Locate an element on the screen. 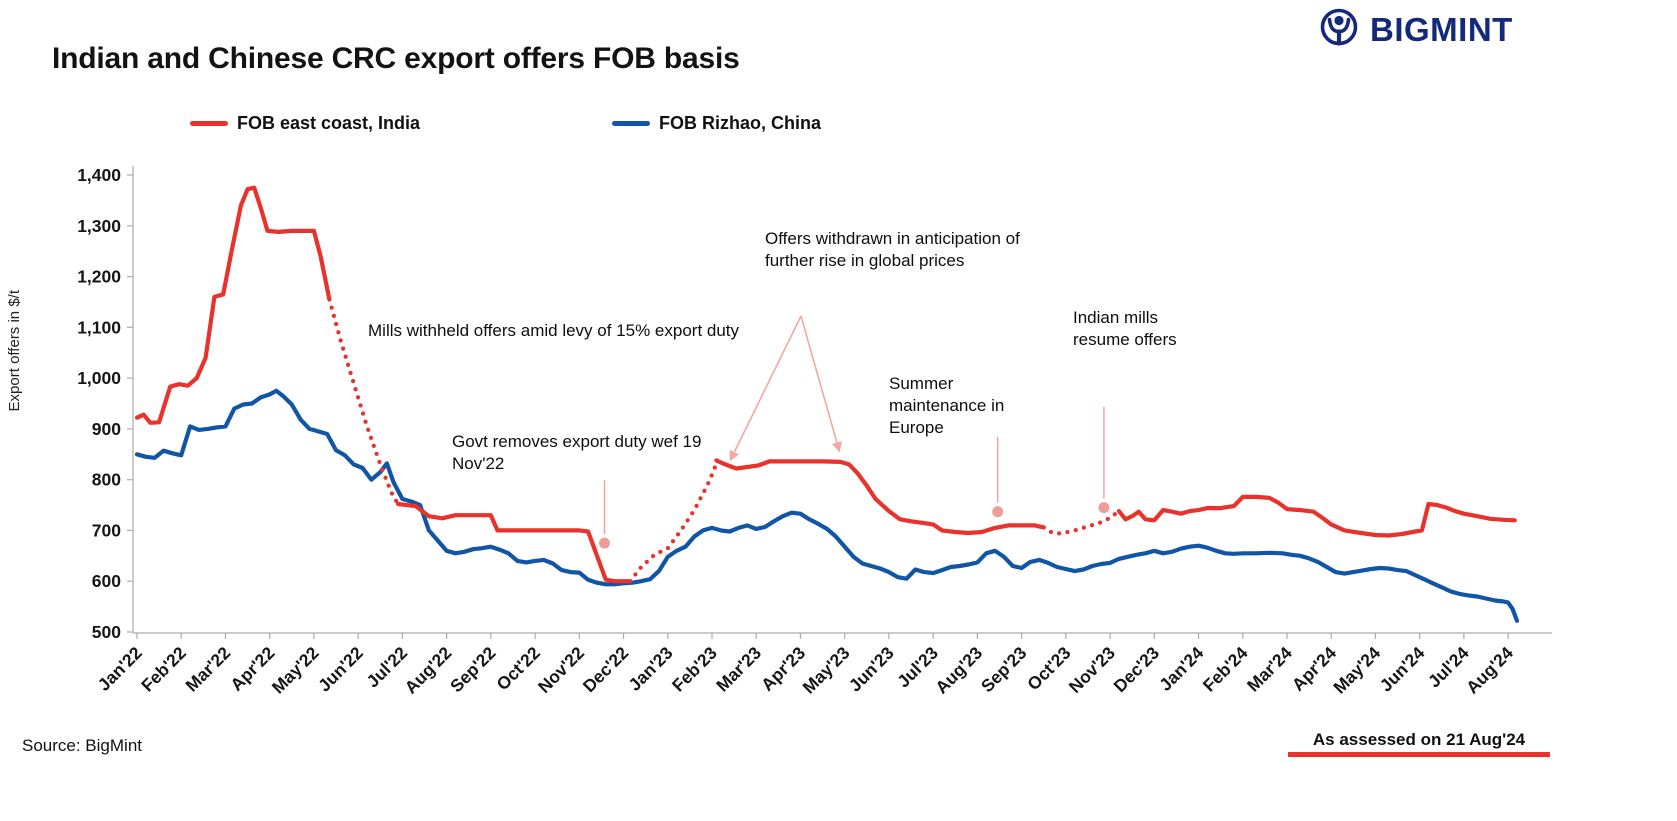 This screenshot has width=1677, height=821. svg-text: Jan'23 is located at coordinates (650, 669).